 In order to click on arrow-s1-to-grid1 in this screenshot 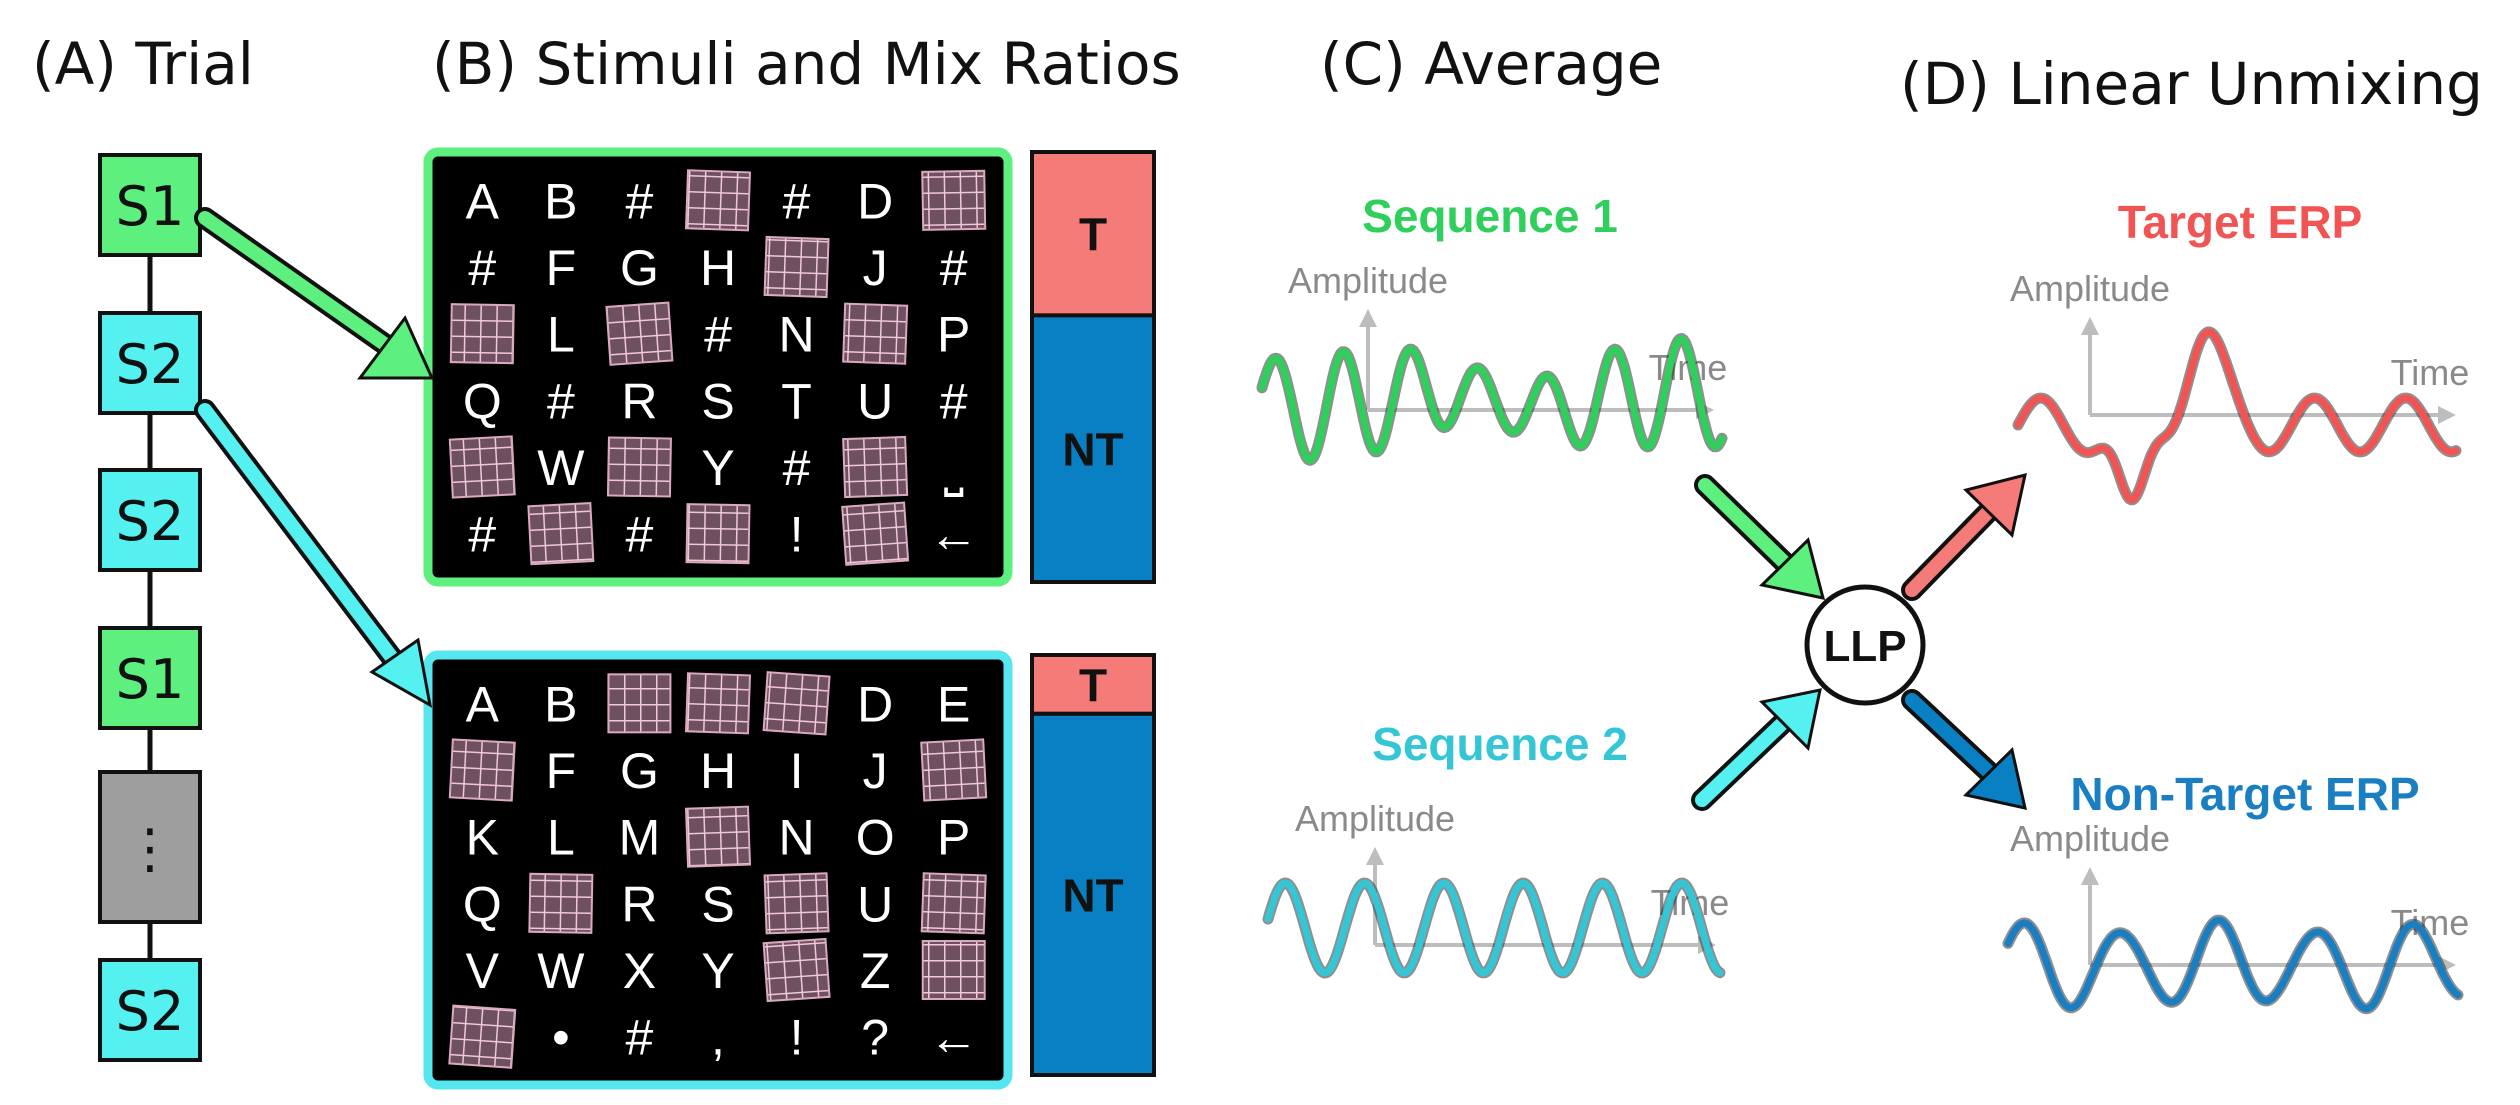, I will do `click(314, 293)`.